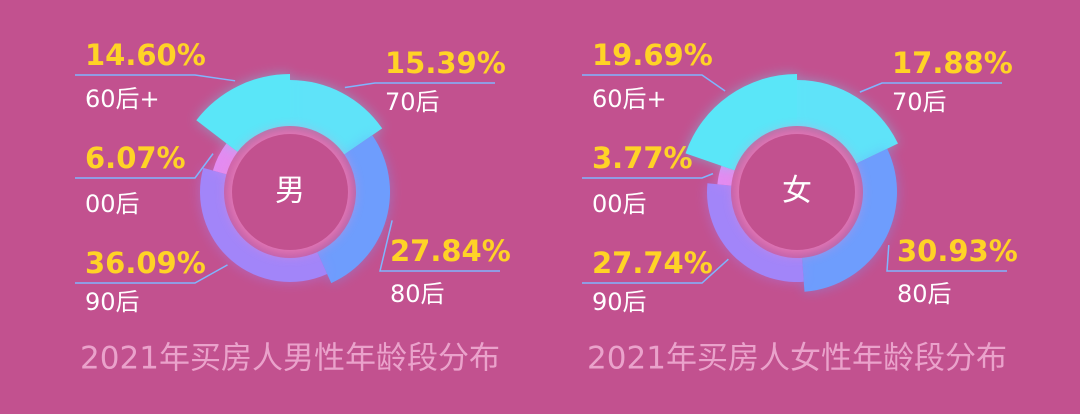 Image resolution: width=1080 pixels, height=414 pixels. What do you see at coordinates (652, 55) in the screenshot?
I see `value-label: 19.69%` at bounding box center [652, 55].